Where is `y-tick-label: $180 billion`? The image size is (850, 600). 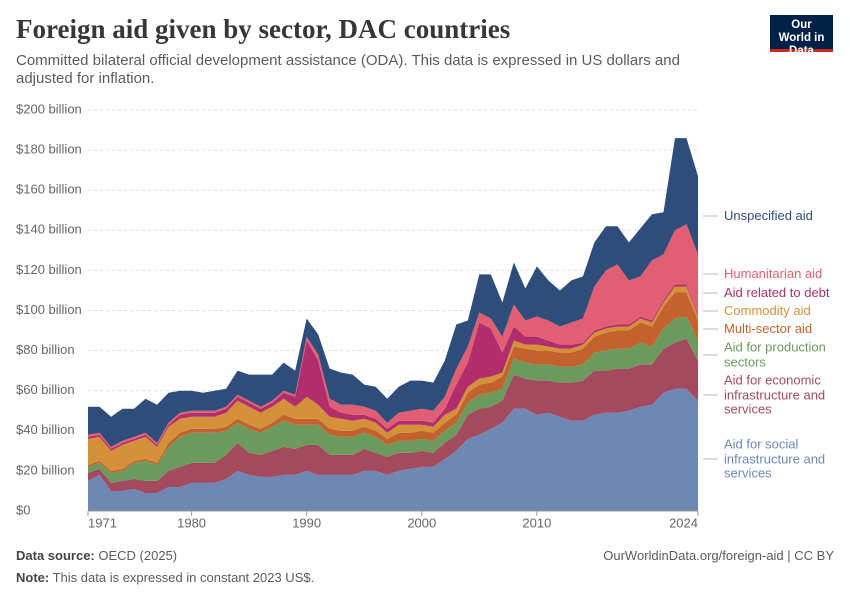
y-tick-label: $180 billion is located at coordinates (49, 149).